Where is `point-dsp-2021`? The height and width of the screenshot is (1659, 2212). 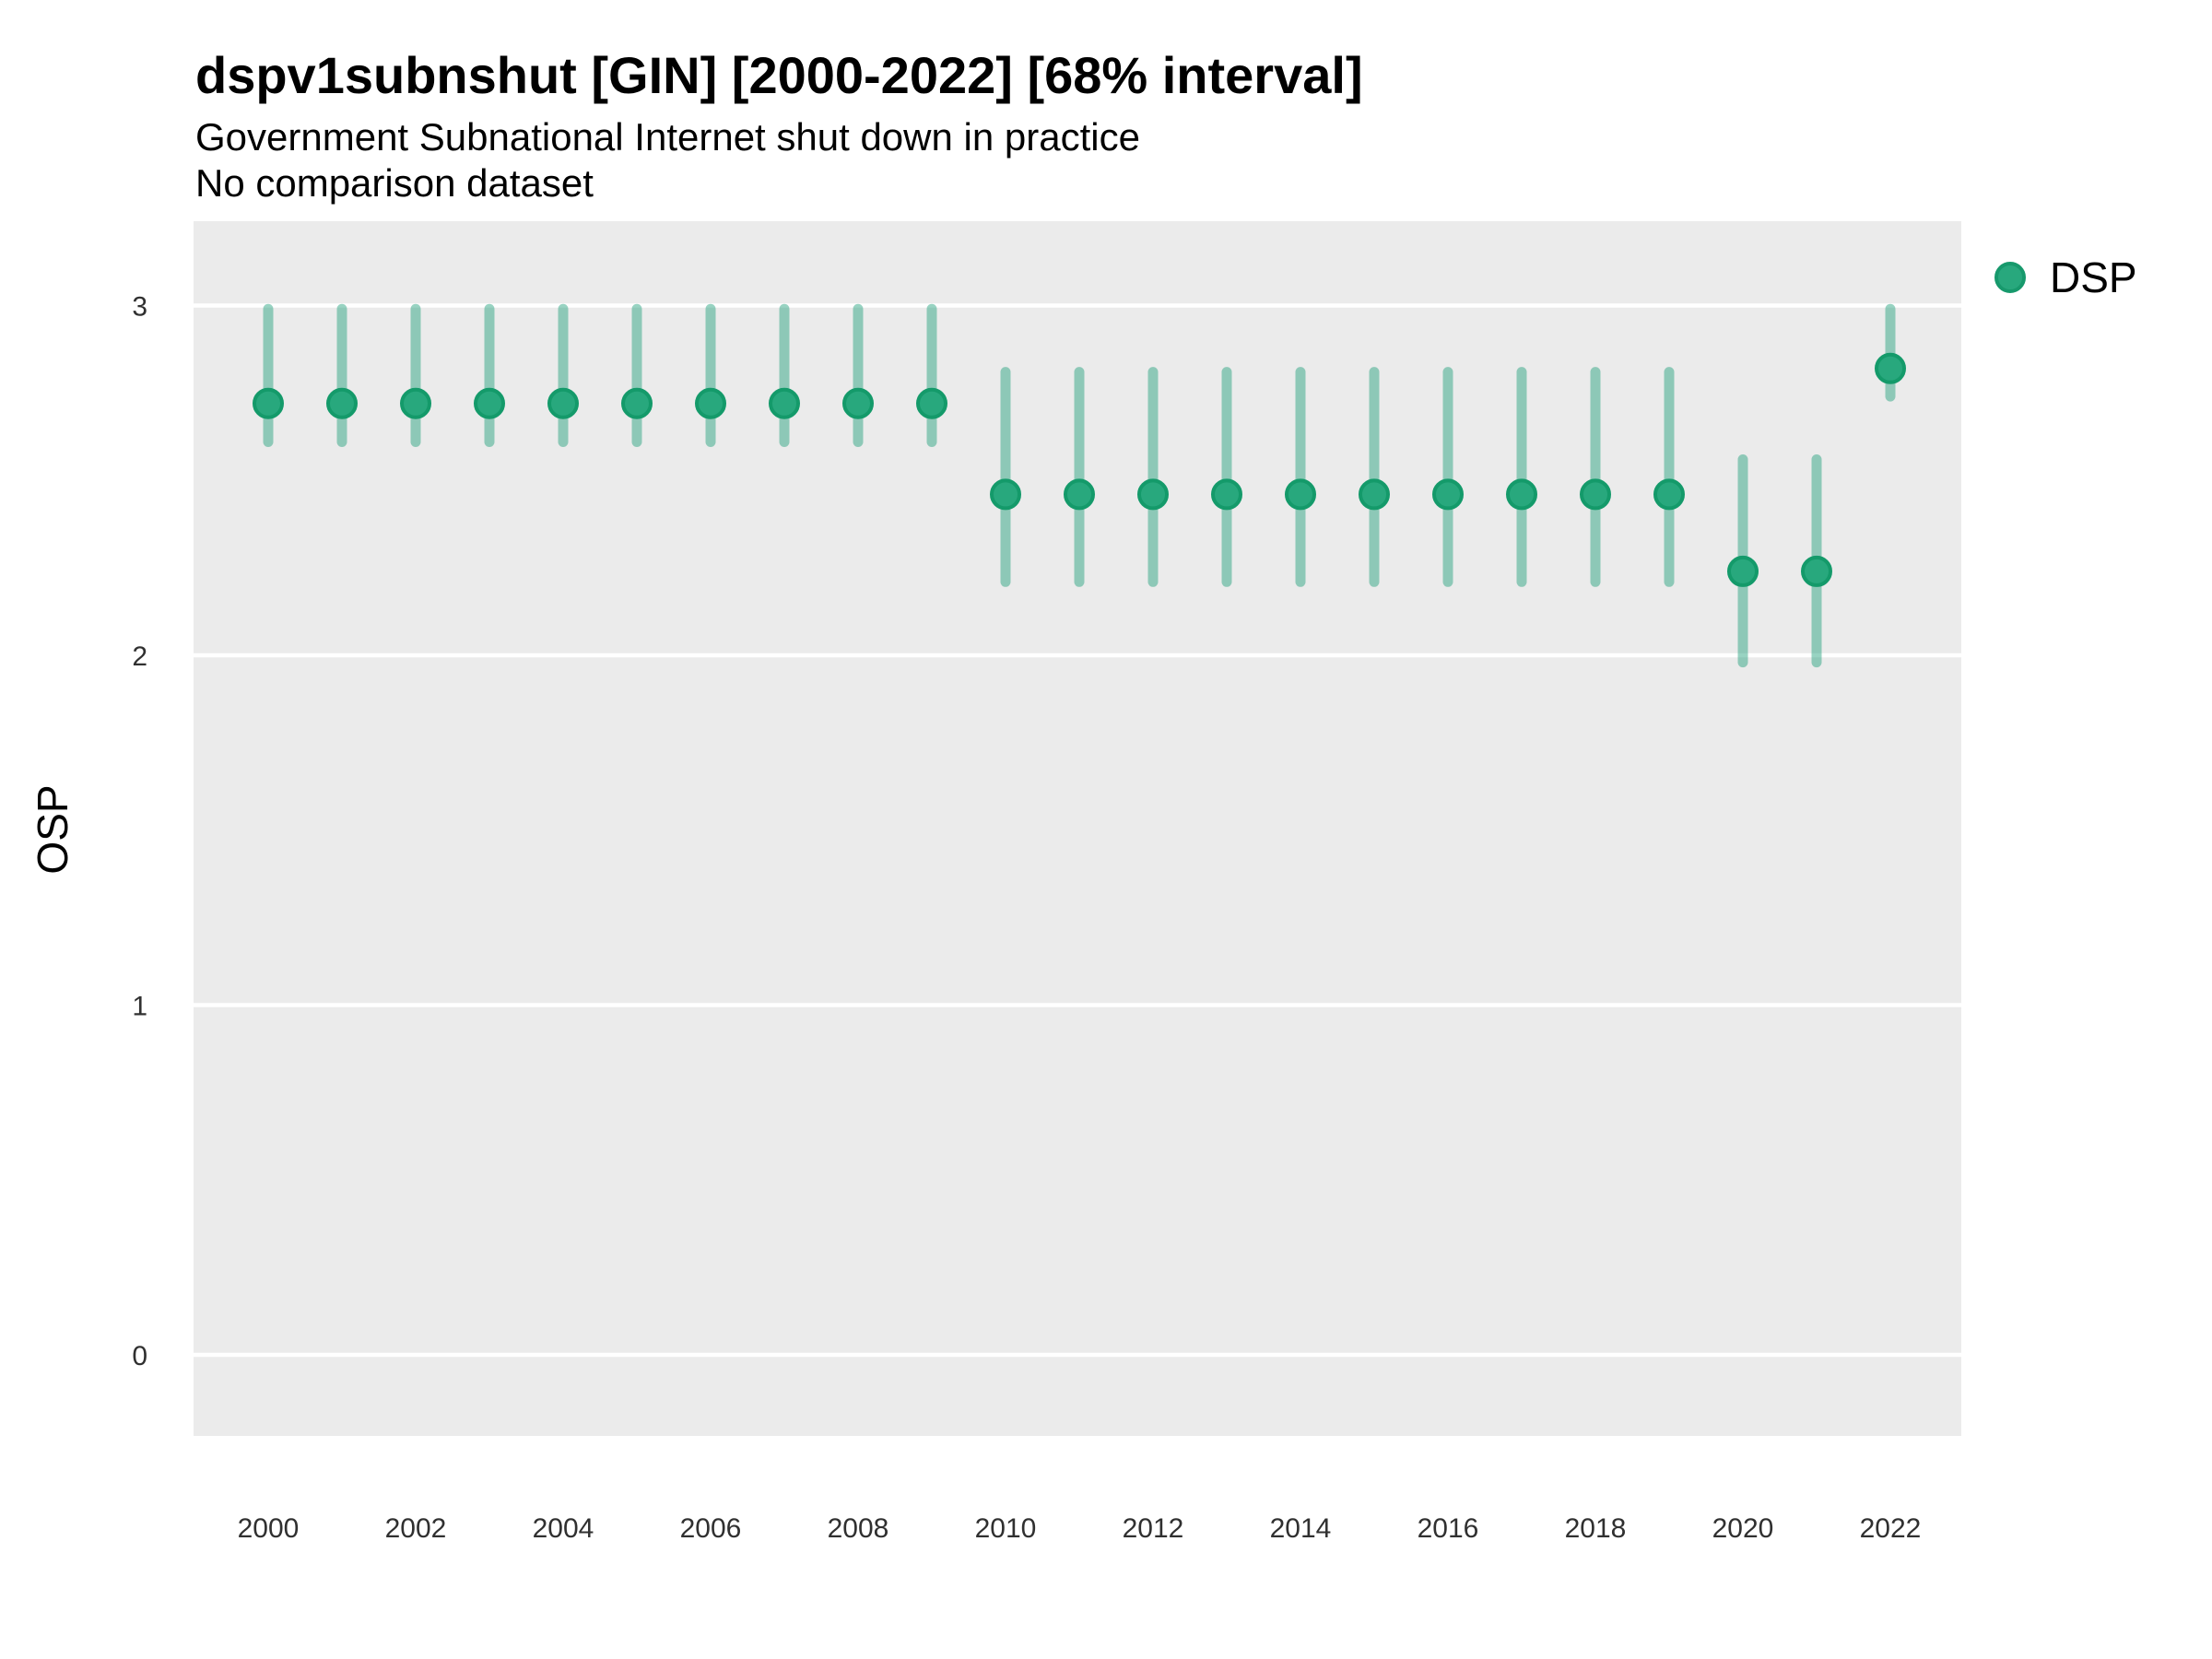
point-dsp-2021 is located at coordinates (1816, 571).